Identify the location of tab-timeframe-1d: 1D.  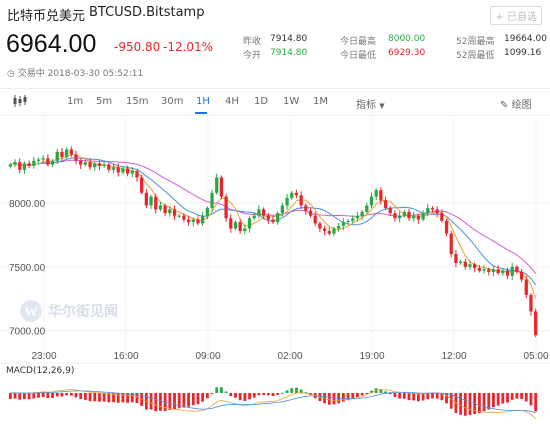
(261, 101).